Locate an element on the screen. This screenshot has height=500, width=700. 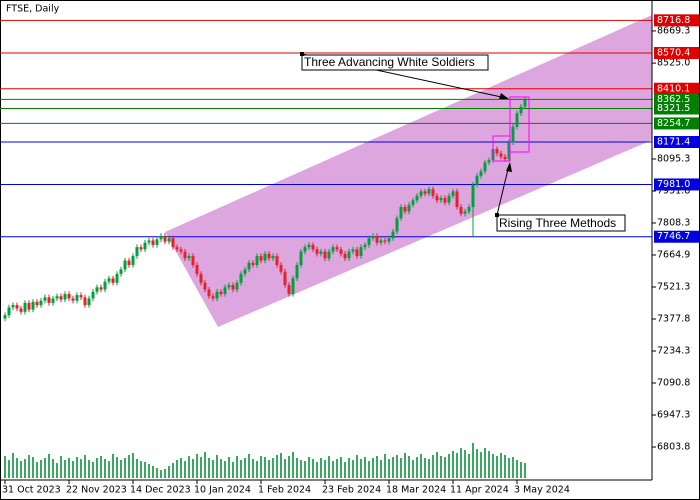
y-tick-label: 7234.3 is located at coordinates (673, 351).